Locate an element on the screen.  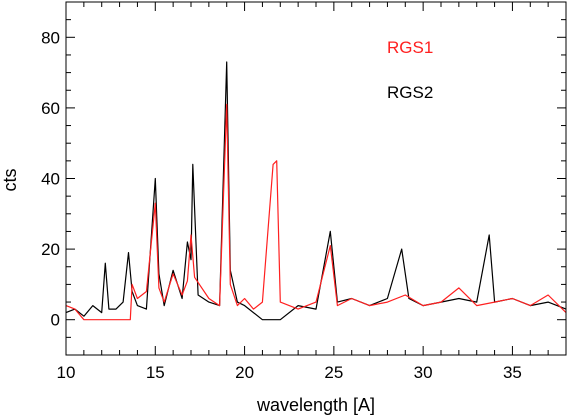
legend-entry-rgs1: RGS1 is located at coordinates (410, 47).